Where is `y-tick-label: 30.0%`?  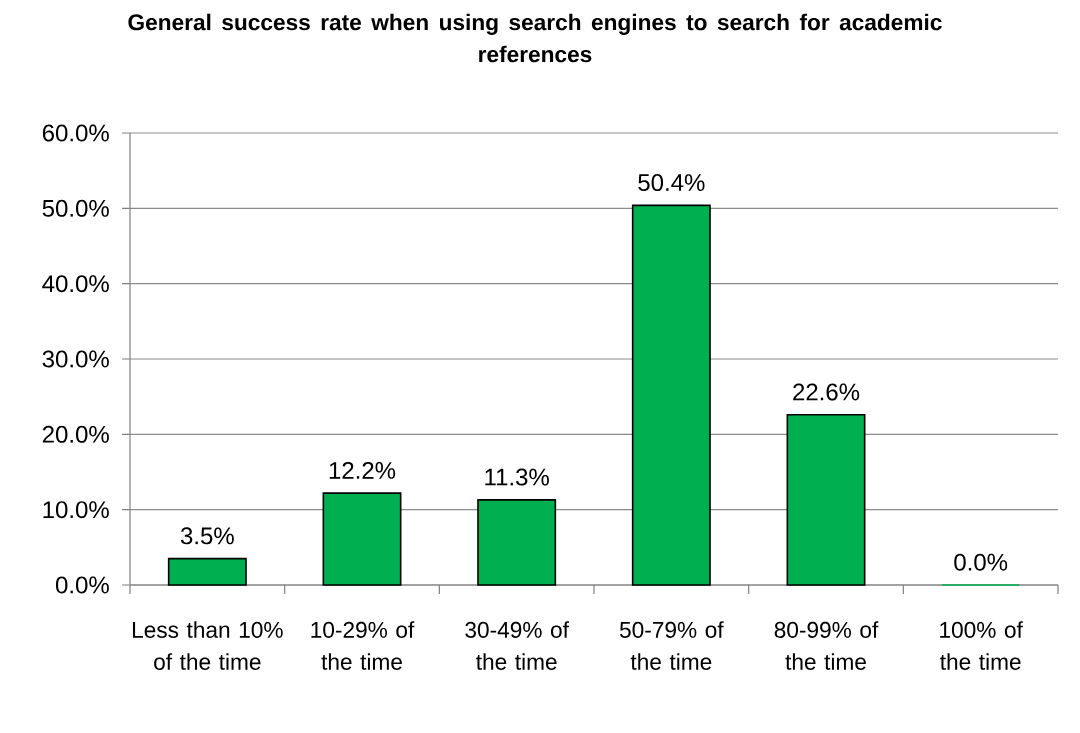 y-tick-label: 30.0% is located at coordinates (75, 359).